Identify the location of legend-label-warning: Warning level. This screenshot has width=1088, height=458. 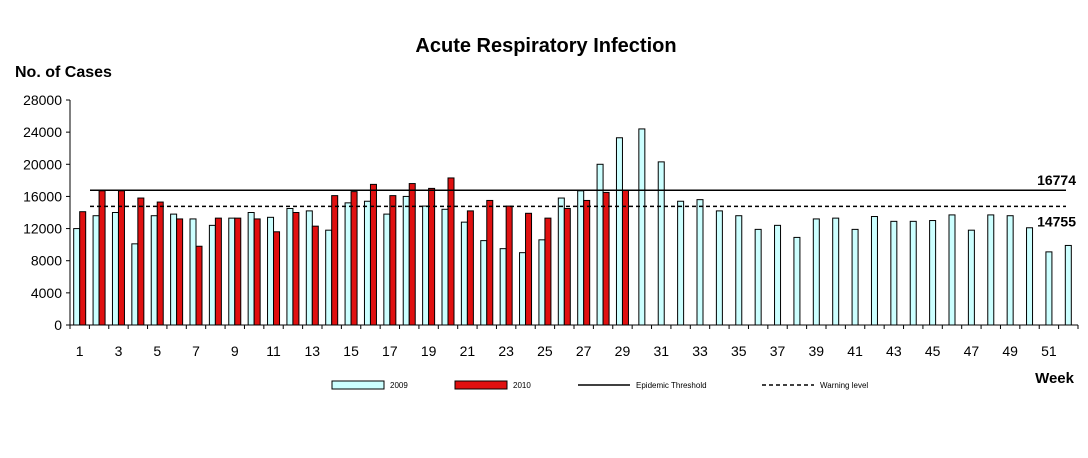
(844, 385).